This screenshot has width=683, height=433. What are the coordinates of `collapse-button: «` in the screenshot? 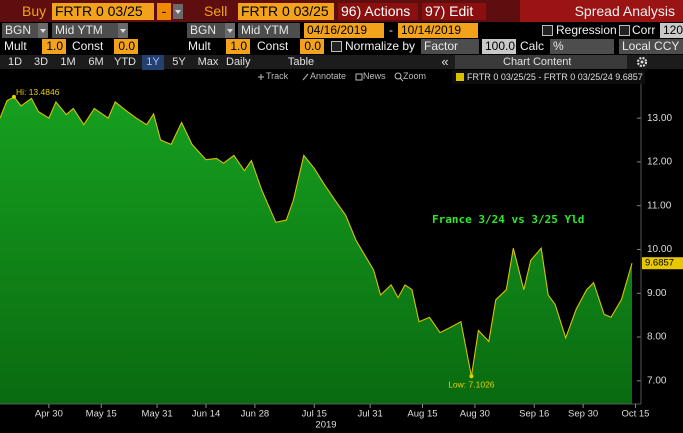 It's located at (445, 61).